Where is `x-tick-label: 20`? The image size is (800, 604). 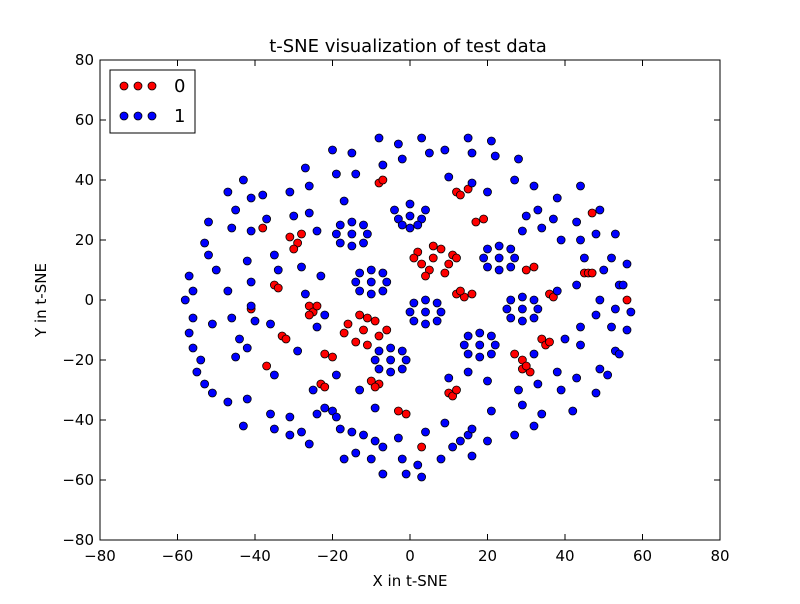
x-tick-label: 20 is located at coordinates (487, 556).